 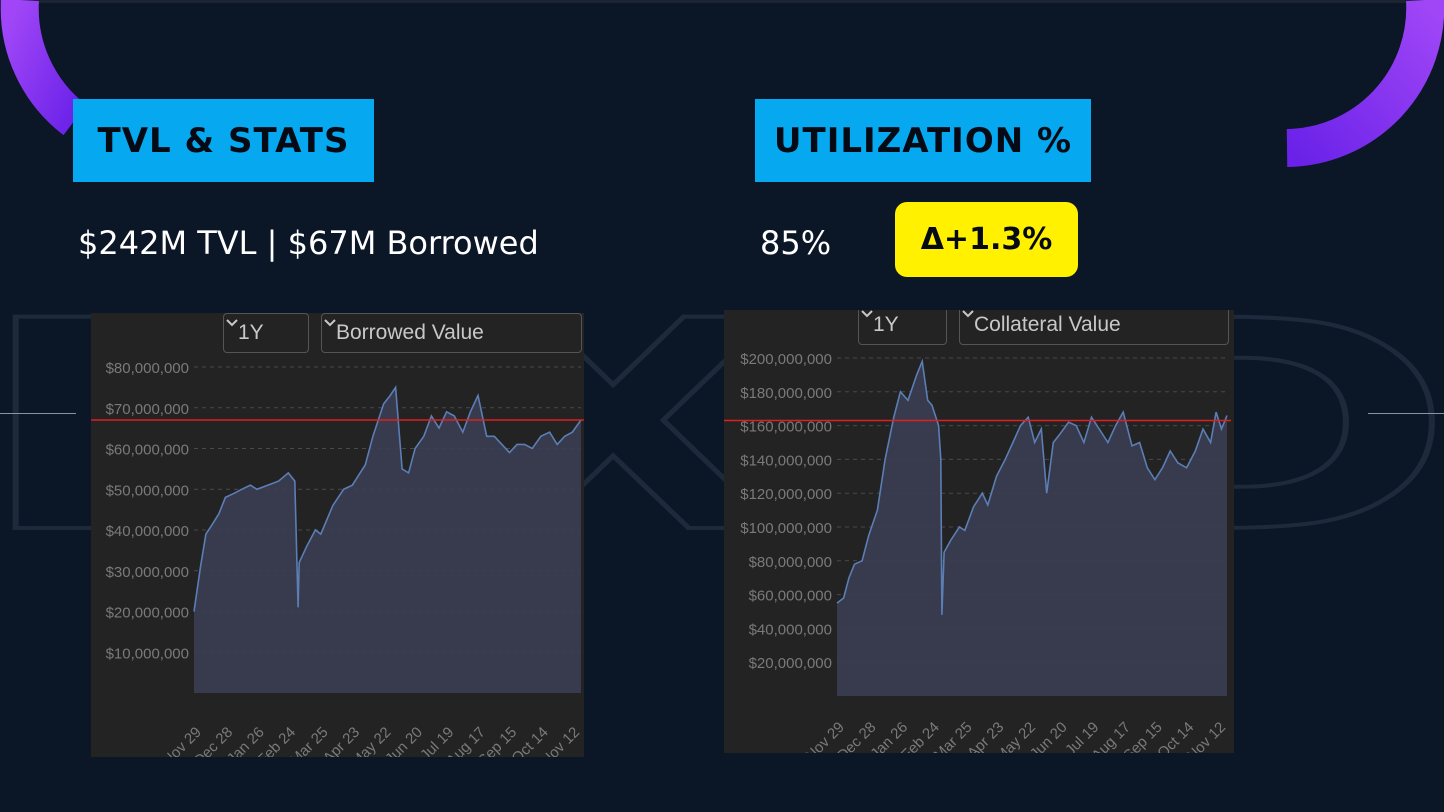 What do you see at coordinates (786, 427) in the screenshot?
I see `y-tick-label: $160,000,000` at bounding box center [786, 427].